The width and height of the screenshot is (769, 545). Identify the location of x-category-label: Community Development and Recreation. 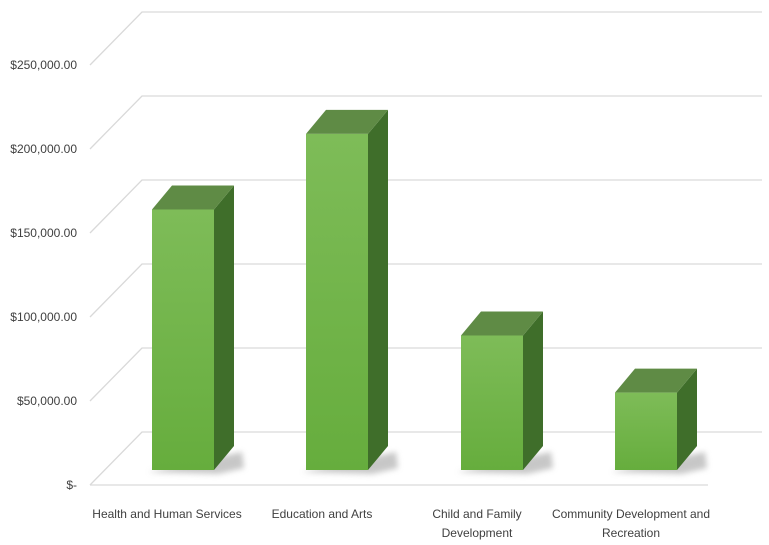
(631, 523).